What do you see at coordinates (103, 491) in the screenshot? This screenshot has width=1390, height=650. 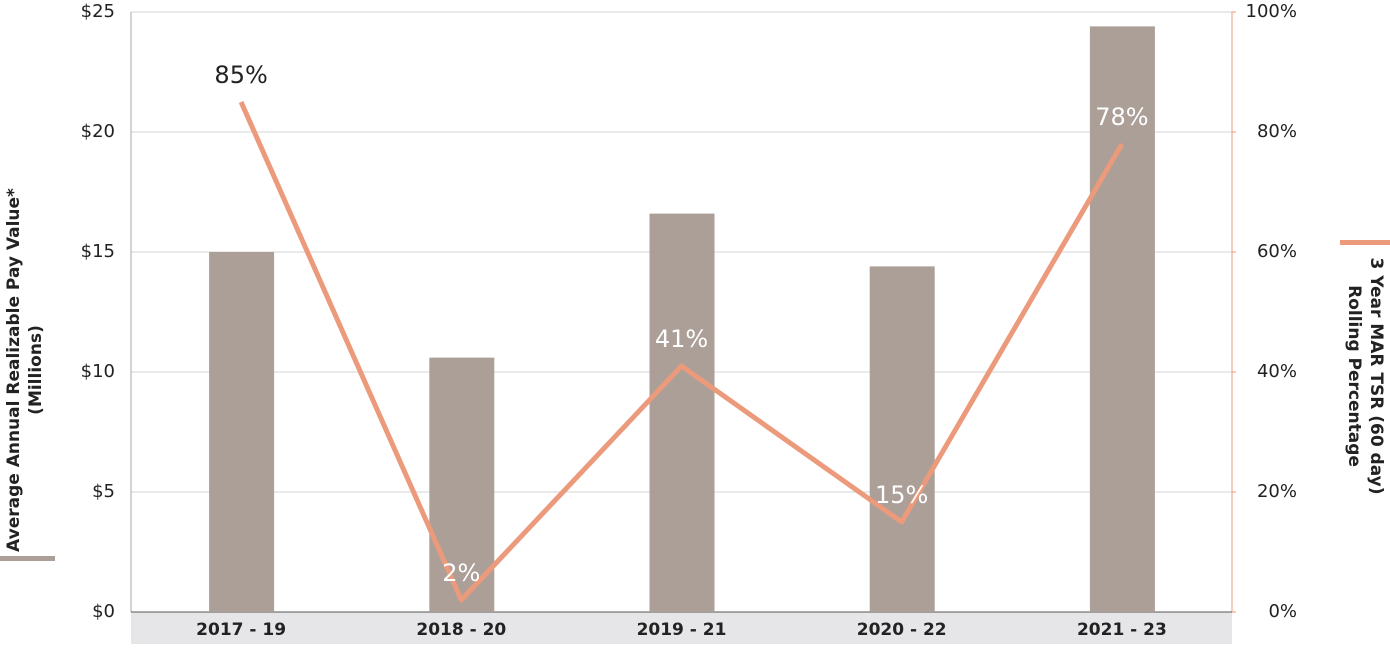 I see `y-tick-label: $5` at bounding box center [103, 491].